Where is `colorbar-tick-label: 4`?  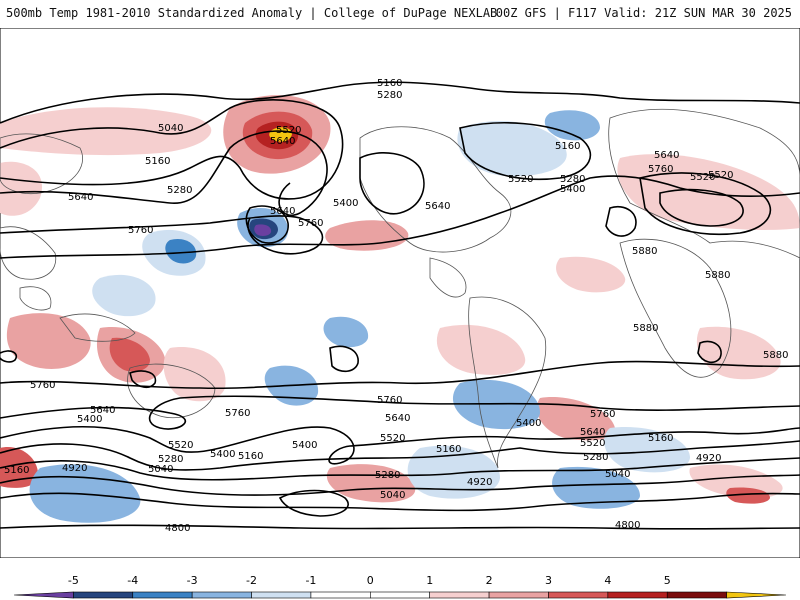
colorbar-tick-label: 4 is located at coordinates (607, 580).